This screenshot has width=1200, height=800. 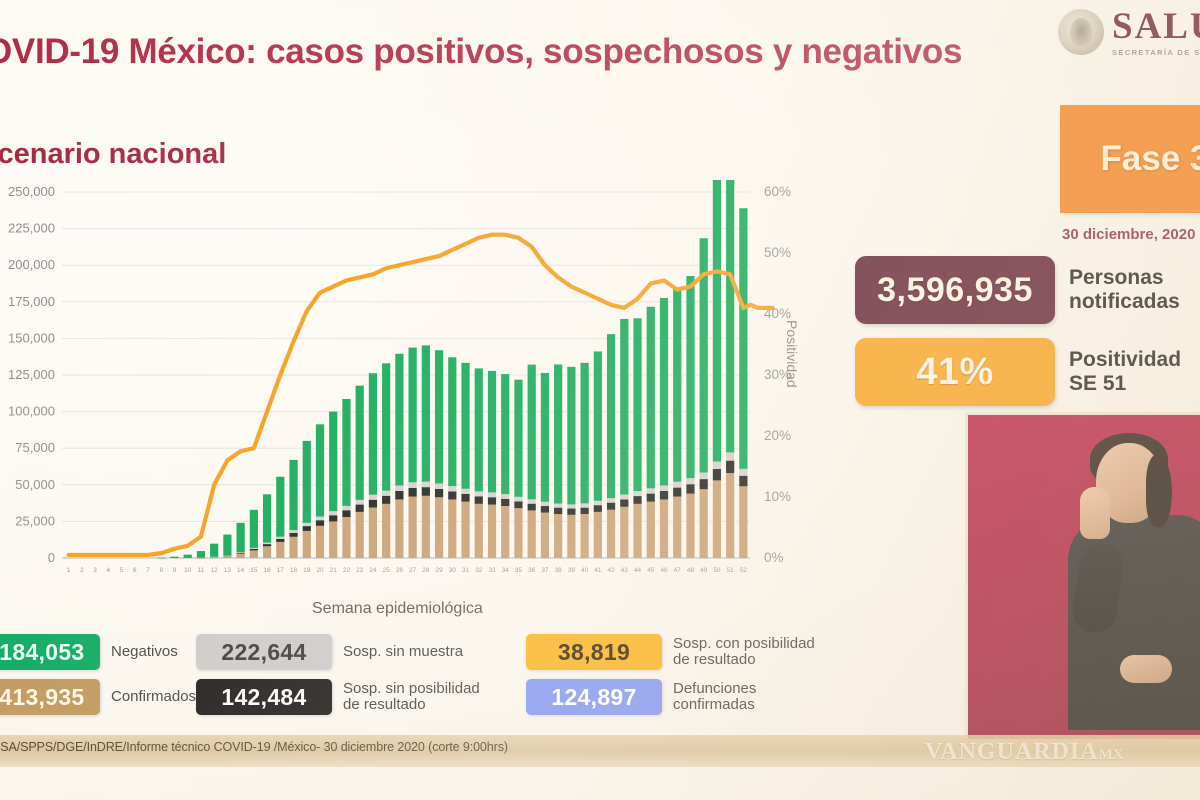 I want to click on svg-text: 31, so click(x=466, y=570).